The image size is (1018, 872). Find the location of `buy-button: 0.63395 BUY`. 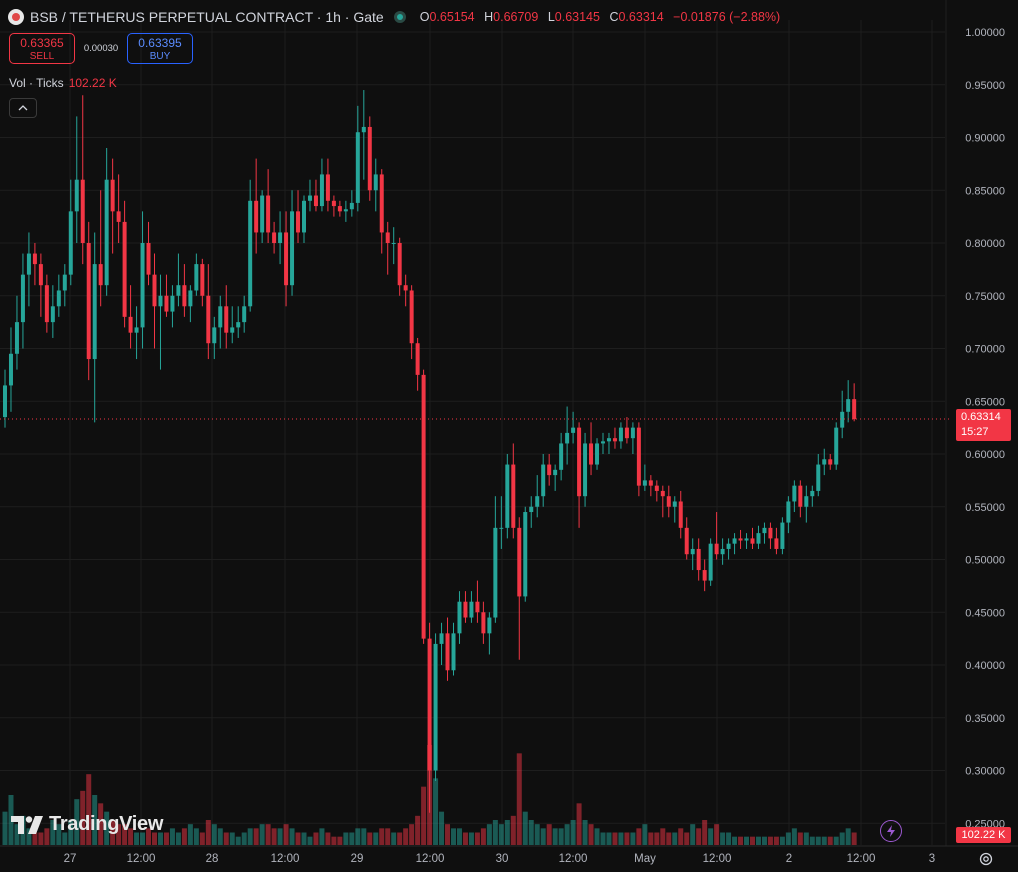

buy-button: 0.63395 BUY is located at coordinates (160, 48).